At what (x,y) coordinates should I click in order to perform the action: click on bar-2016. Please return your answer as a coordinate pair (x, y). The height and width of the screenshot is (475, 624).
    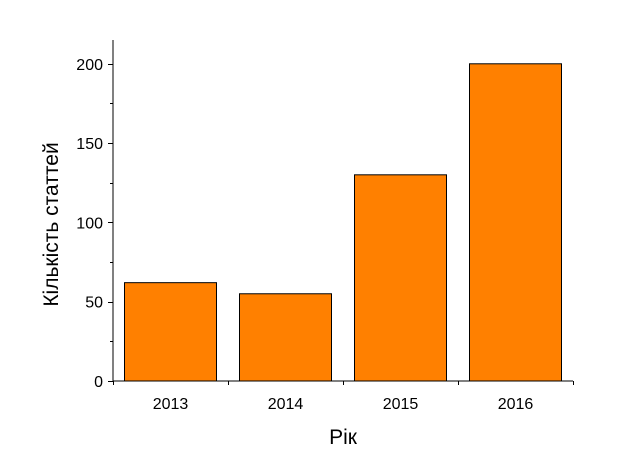
    Looking at the image, I should click on (515, 222).